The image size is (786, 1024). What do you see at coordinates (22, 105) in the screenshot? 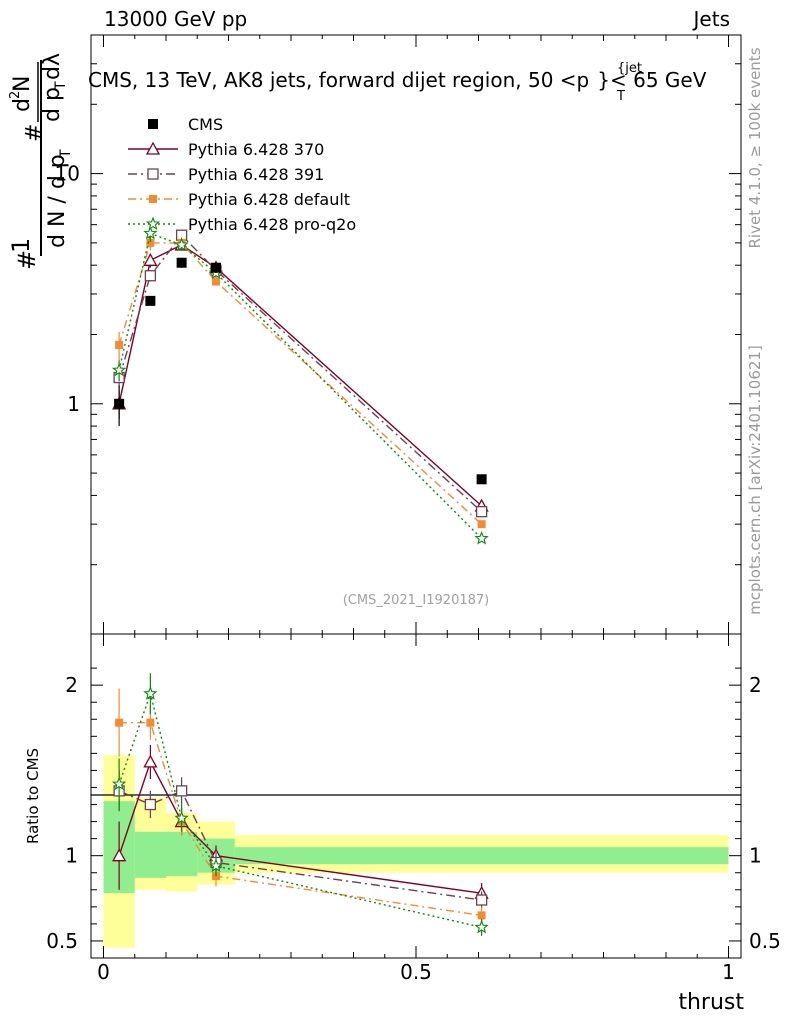
I see `svg-text: d` at bounding box center [22, 105].